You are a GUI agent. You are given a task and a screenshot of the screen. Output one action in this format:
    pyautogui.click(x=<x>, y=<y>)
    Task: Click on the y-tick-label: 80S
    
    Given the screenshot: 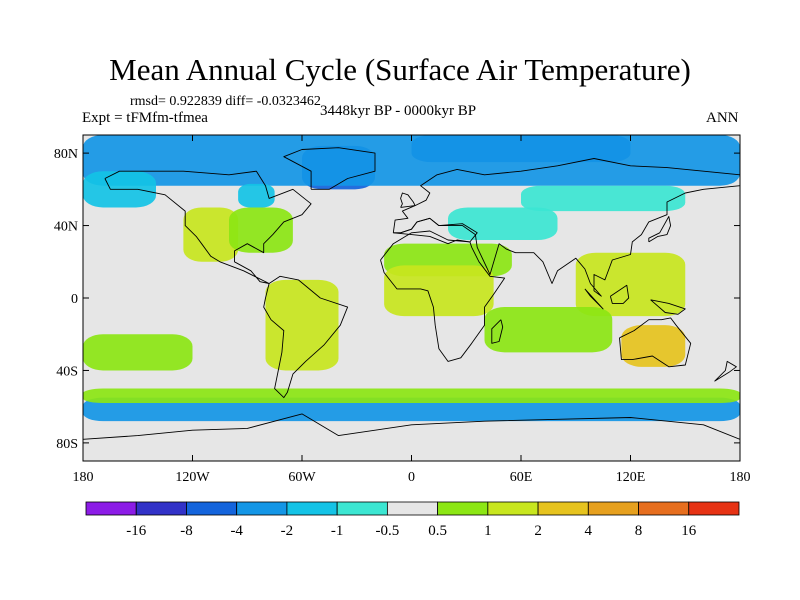 What is the action you would take?
    pyautogui.click(x=67, y=444)
    